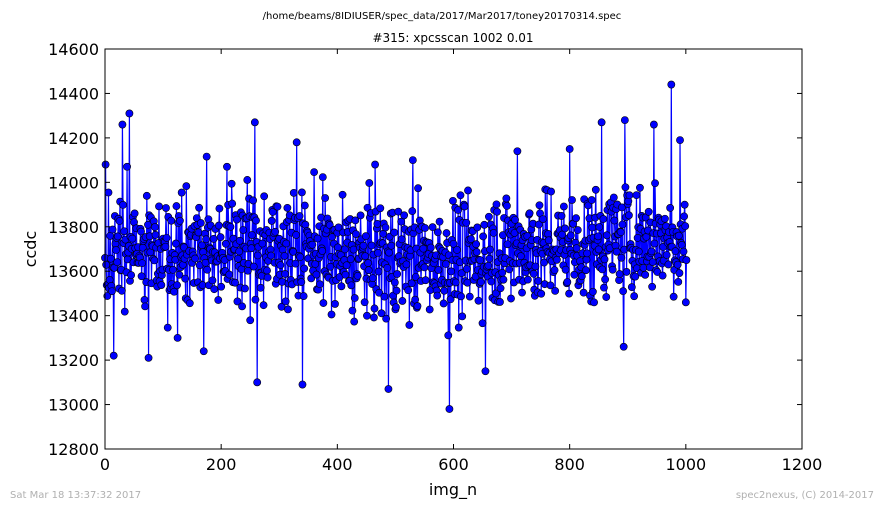 Image resolution: width=884 pixels, height=509 pixels. Describe the element at coordinates (73, 316) in the screenshot. I see `y-tick-label: 13400` at that location.